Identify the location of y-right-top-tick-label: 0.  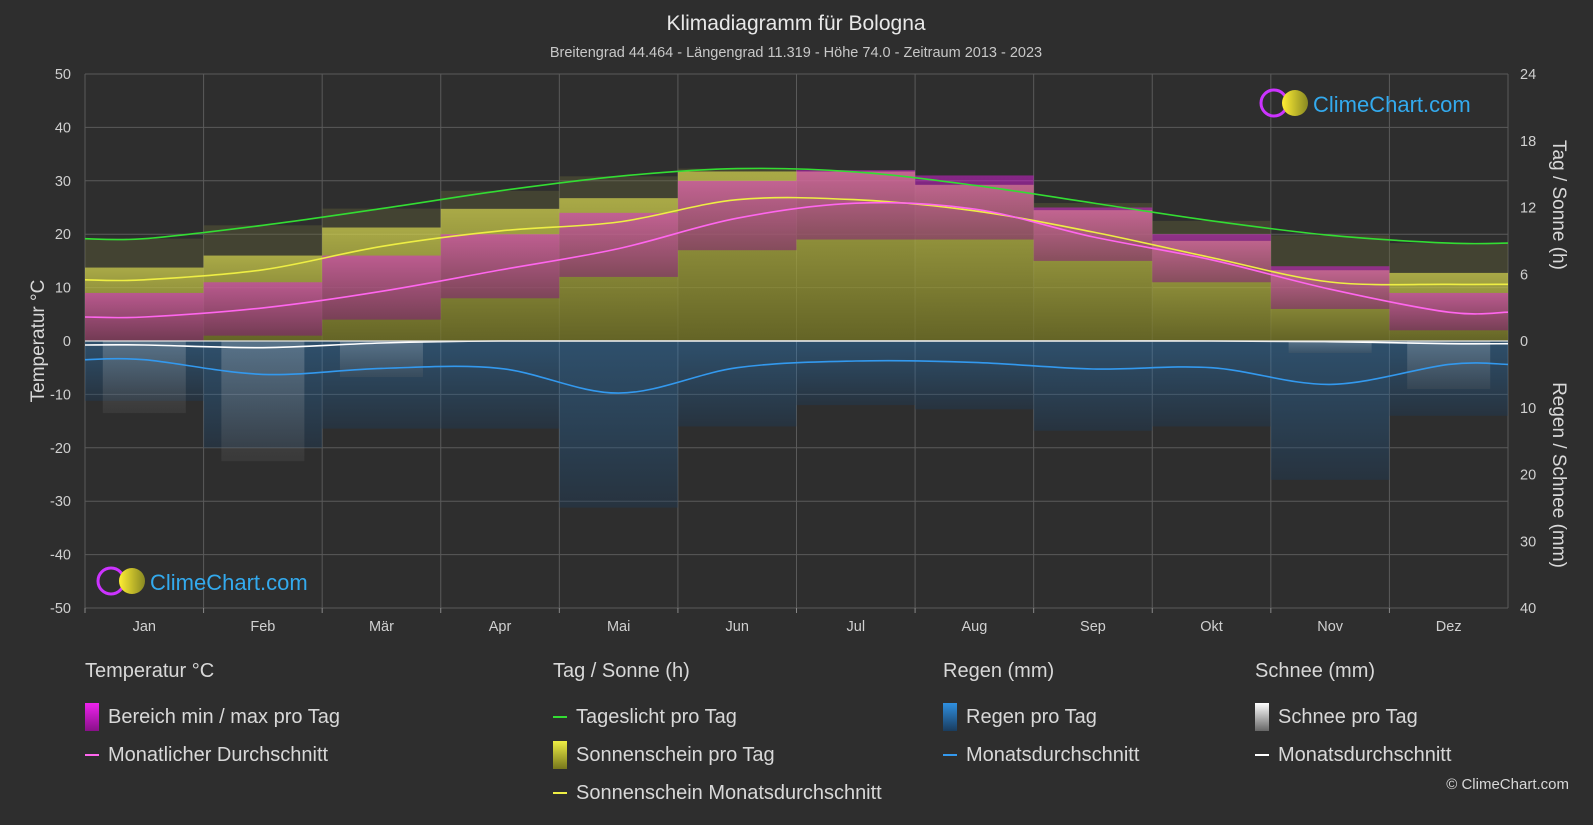
(1524, 342).